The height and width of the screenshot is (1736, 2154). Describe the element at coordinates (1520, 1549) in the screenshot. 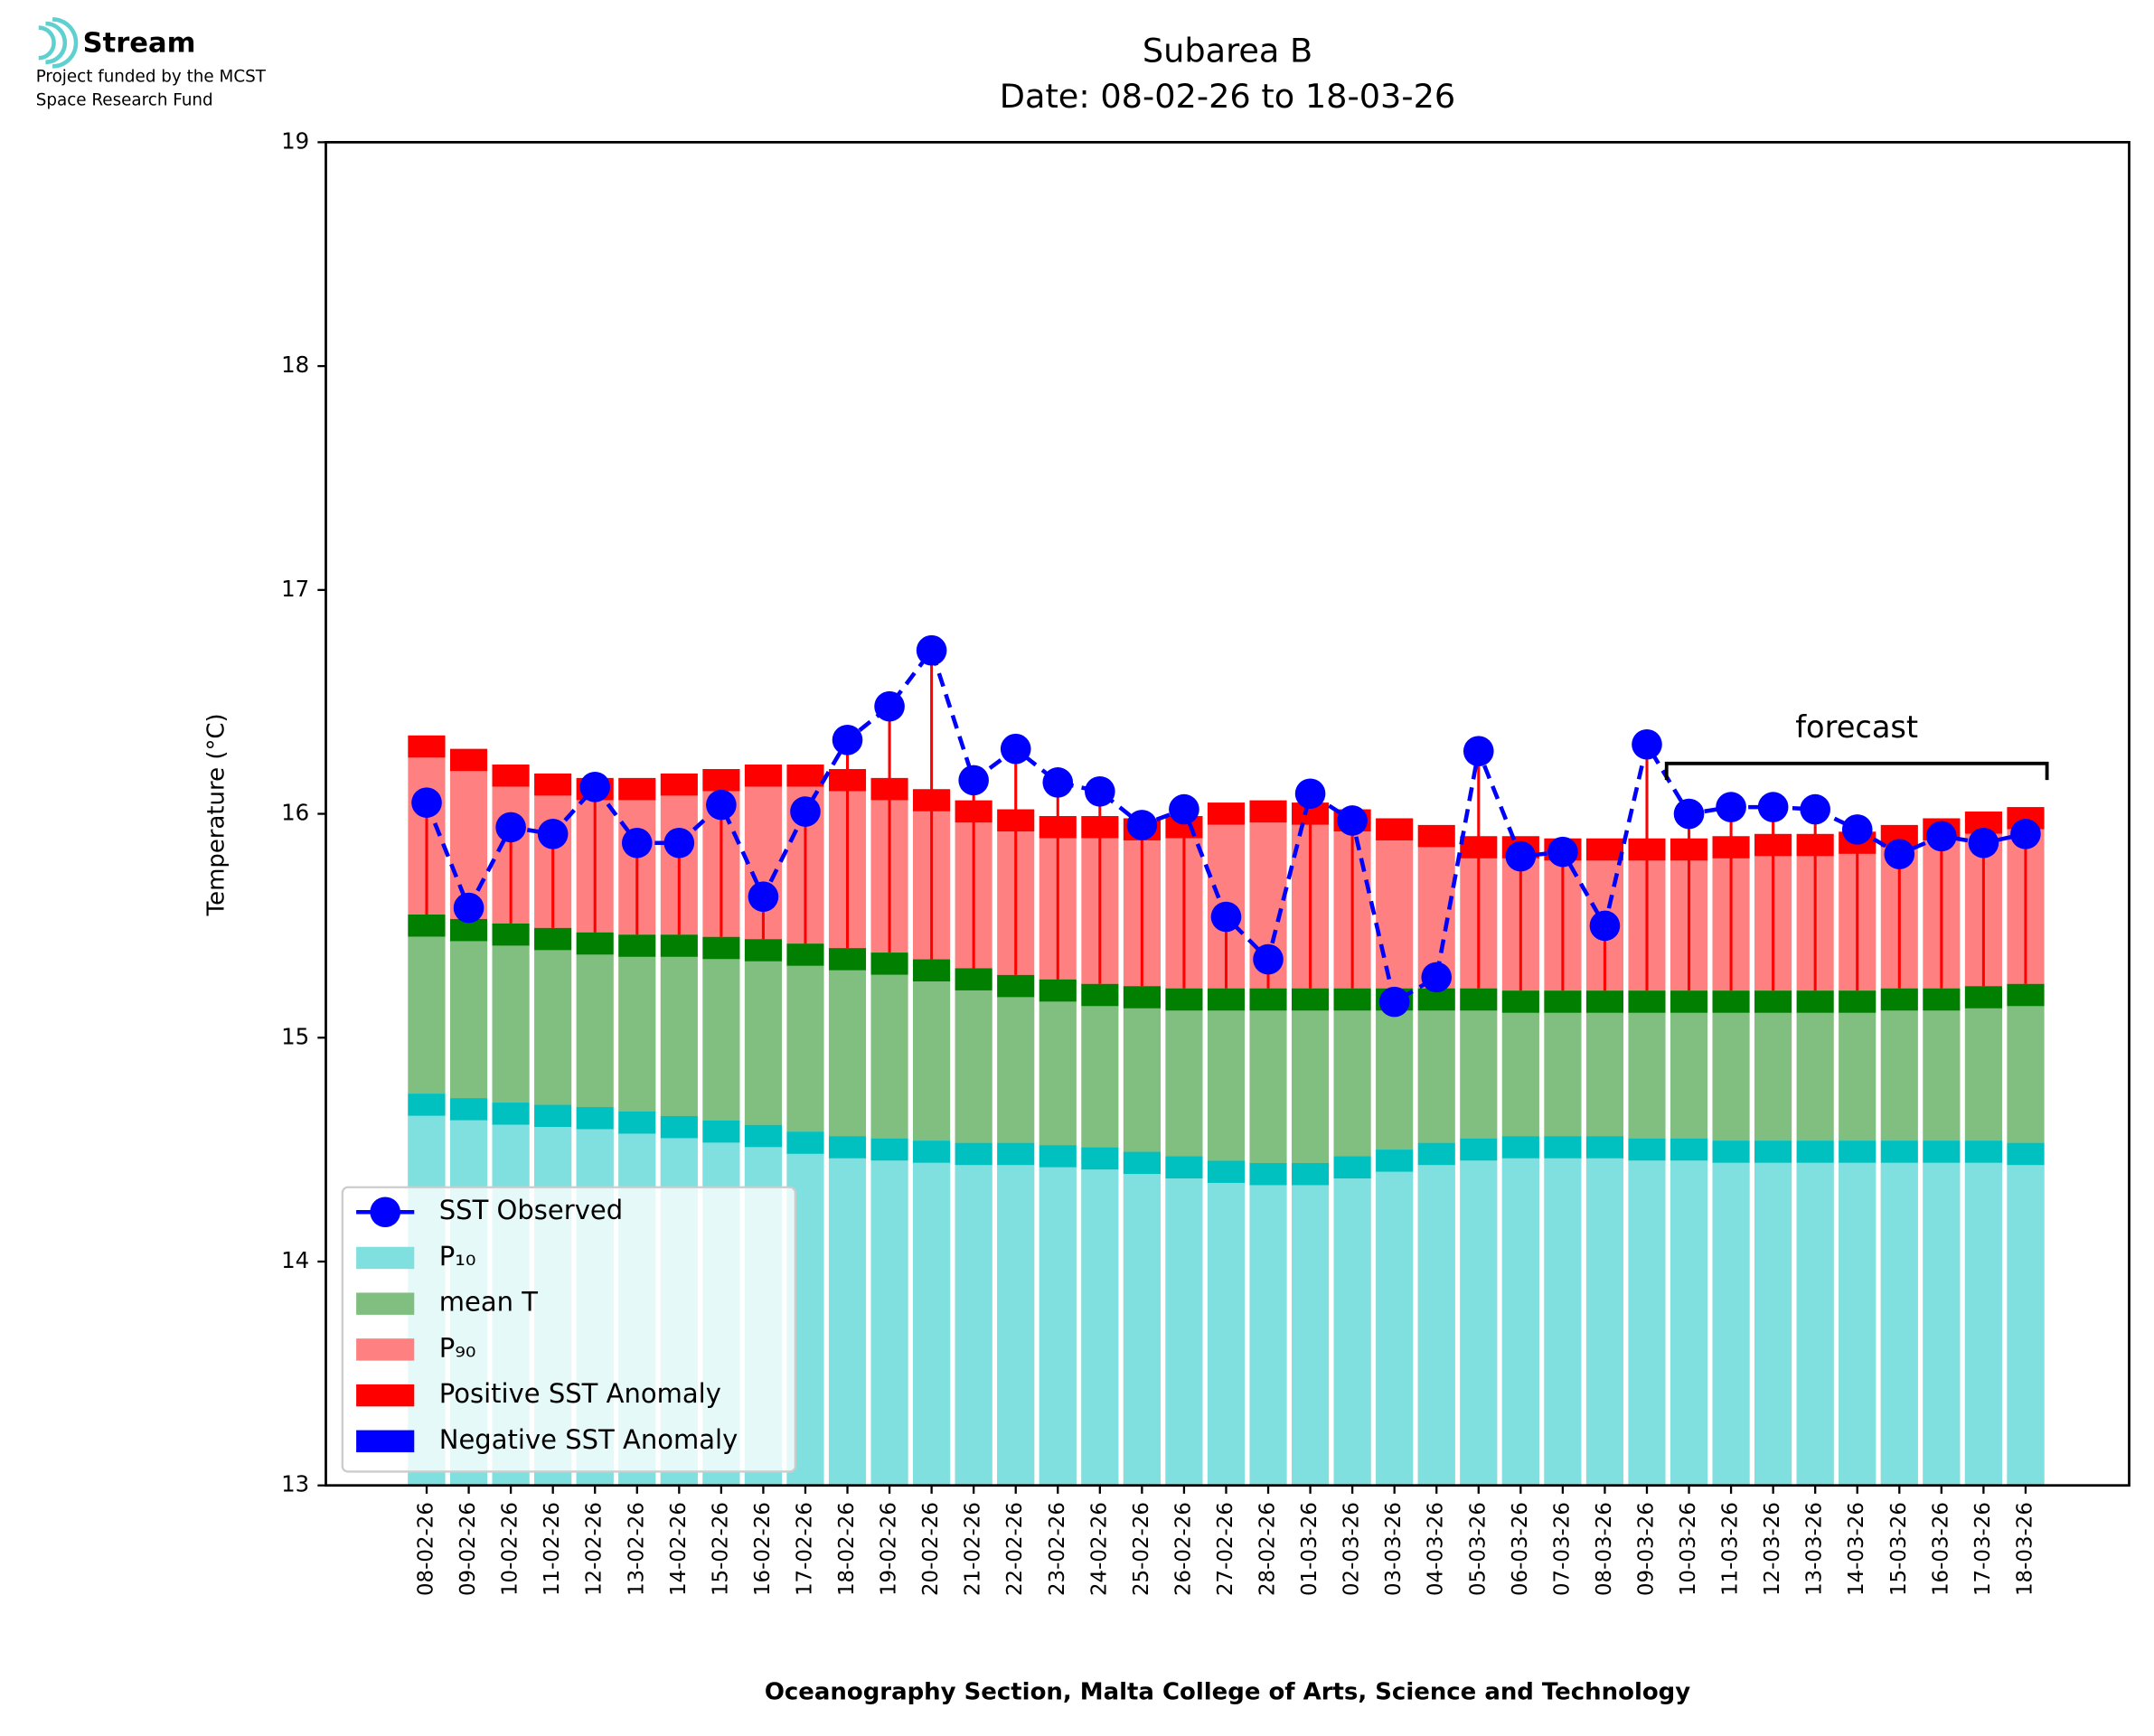

I see `x-tick-label: 06-03-26` at that location.